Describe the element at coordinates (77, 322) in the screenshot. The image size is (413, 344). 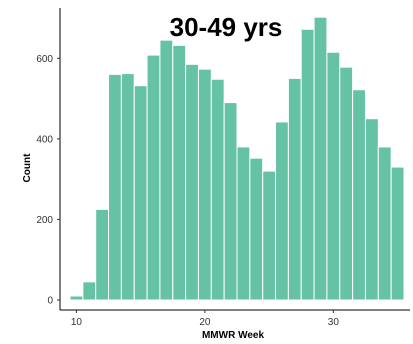
I see `x-tick-label: 10` at that location.